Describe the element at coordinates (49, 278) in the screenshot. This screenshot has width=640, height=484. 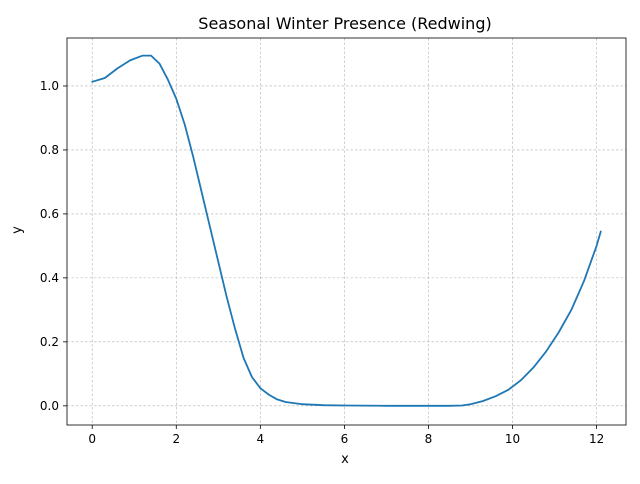
I see `y-tick-label: 0.4` at that location.